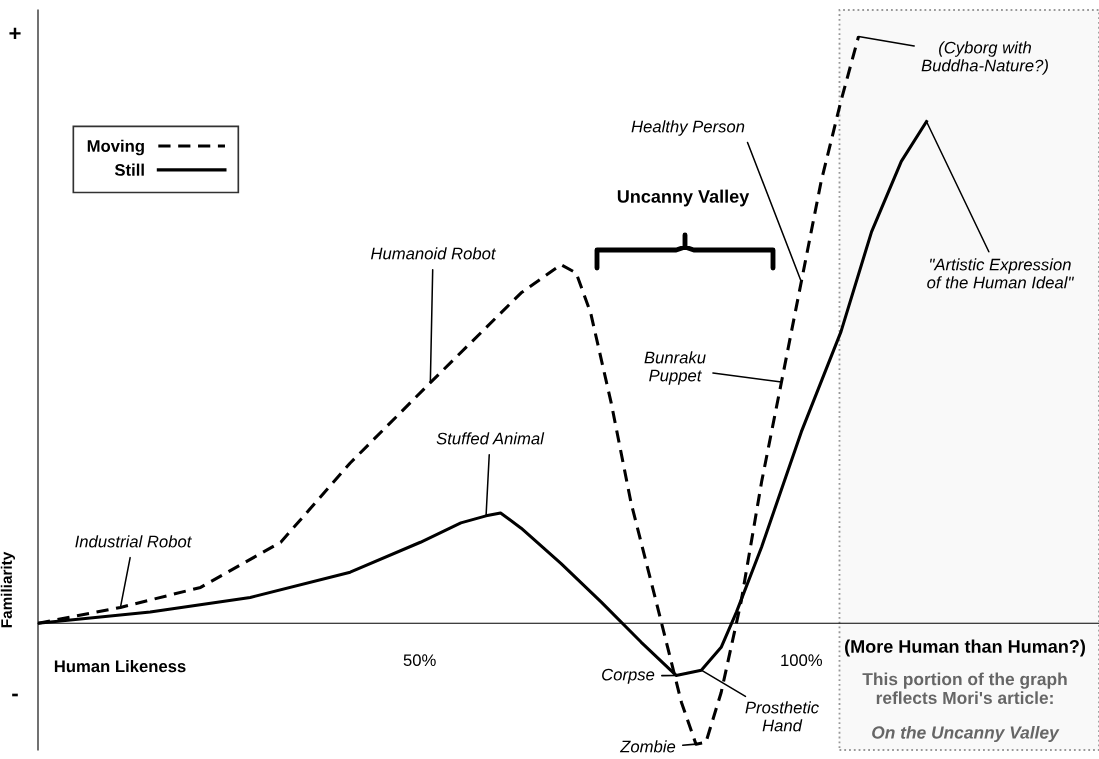 The image size is (1099, 759). Describe the element at coordinates (965, 648) in the screenshot. I see `annotation: (More Human than Human?)` at that location.